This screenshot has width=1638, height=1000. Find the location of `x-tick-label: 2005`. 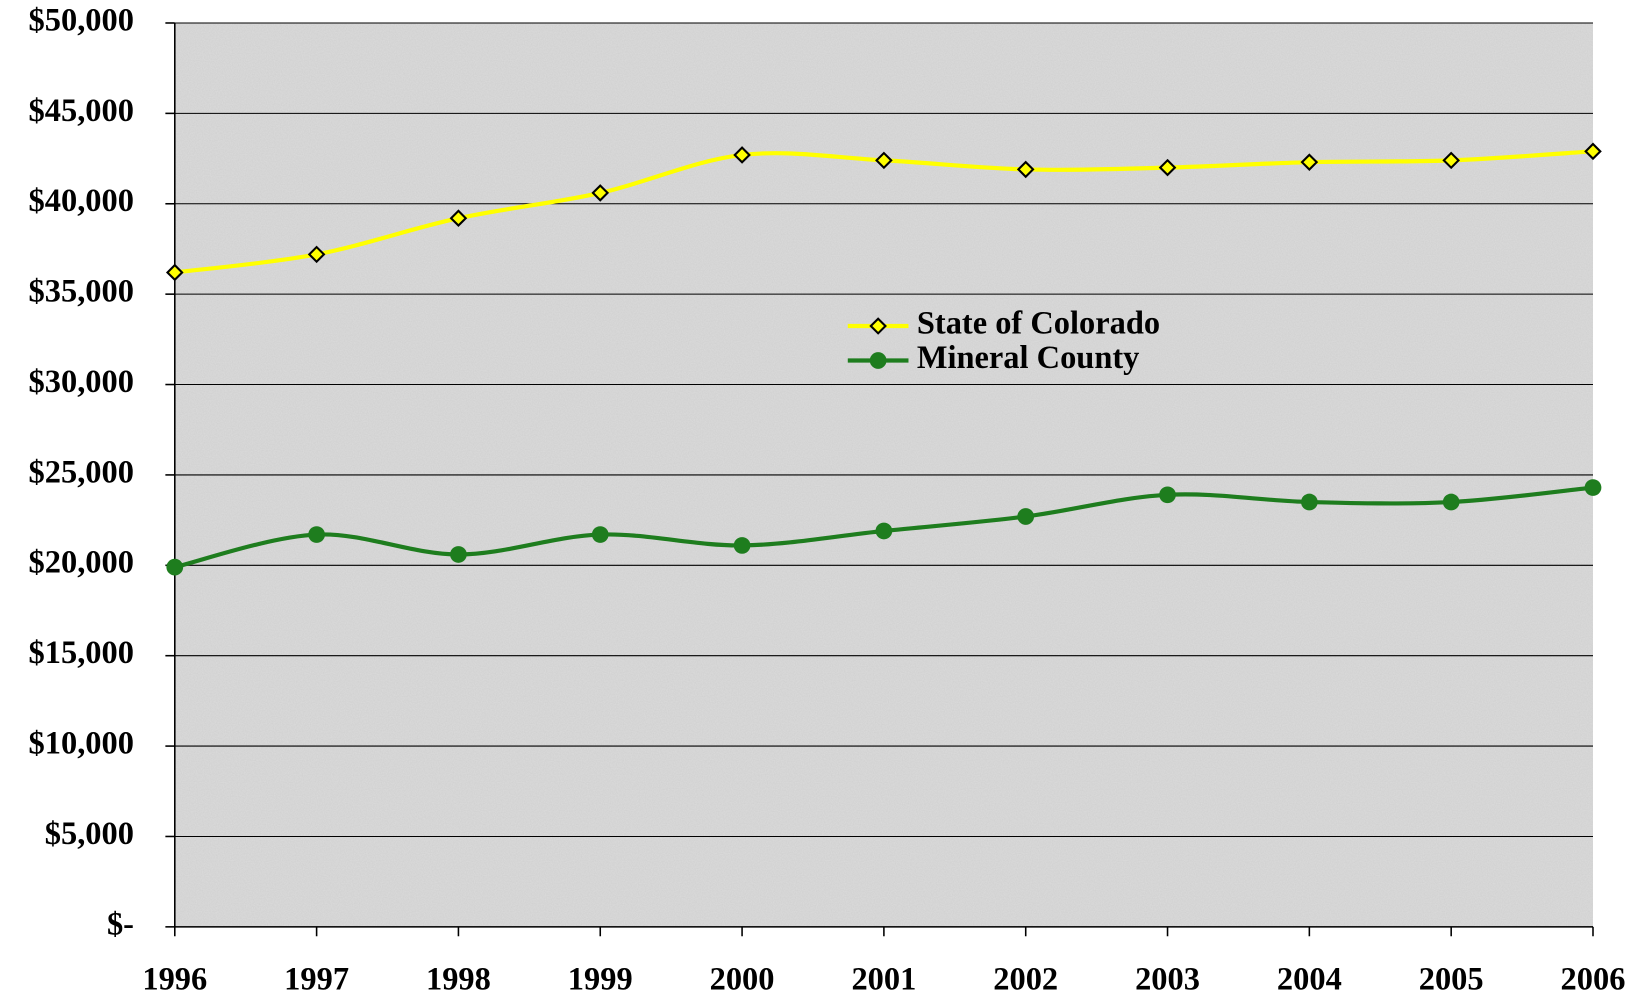

x-tick-label: 2005 is located at coordinates (1451, 980).